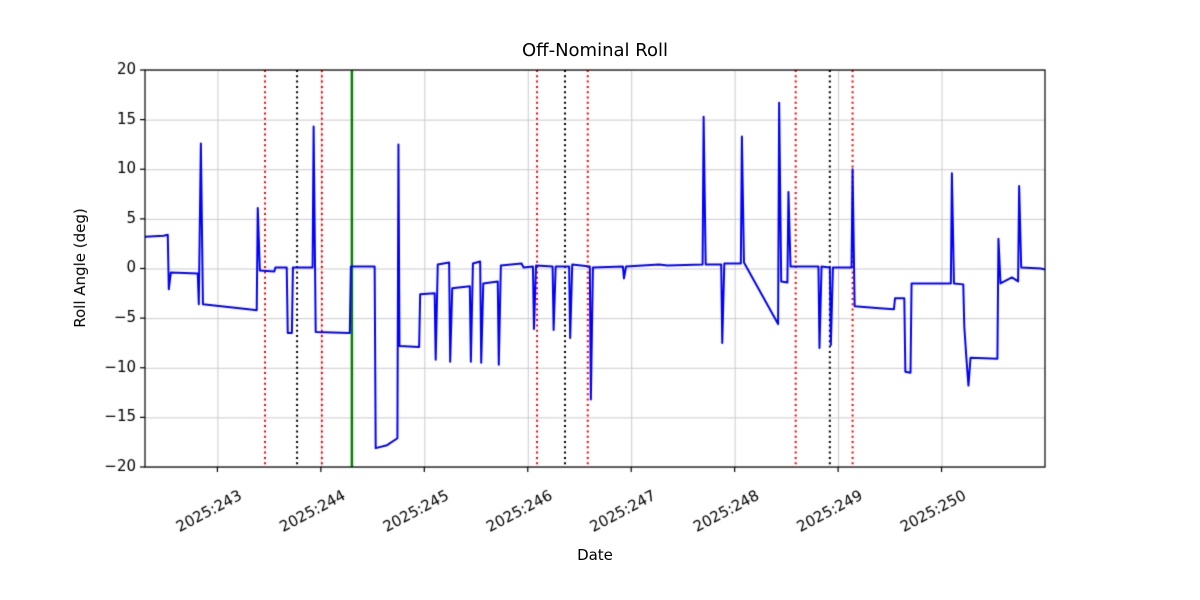  What do you see at coordinates (80, 268) in the screenshot?
I see `y-axis-label: Roll Angle (deg)` at bounding box center [80, 268].